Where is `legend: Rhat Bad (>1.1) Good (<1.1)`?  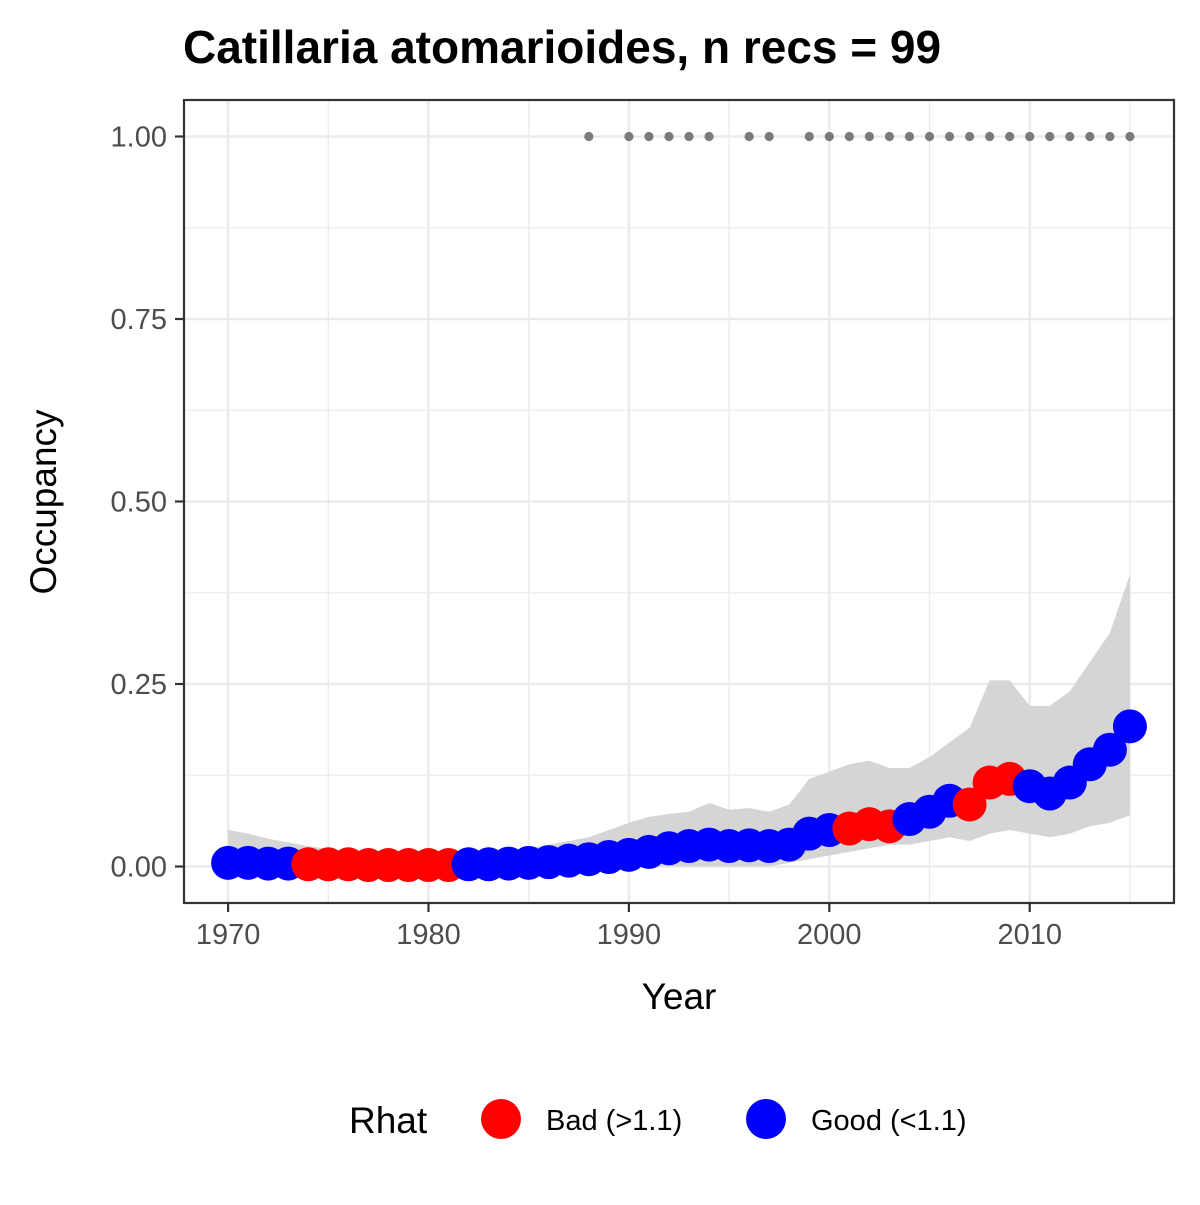
legend: Rhat Bad (>1.1) Good (<1.1) is located at coordinates (658, 1120).